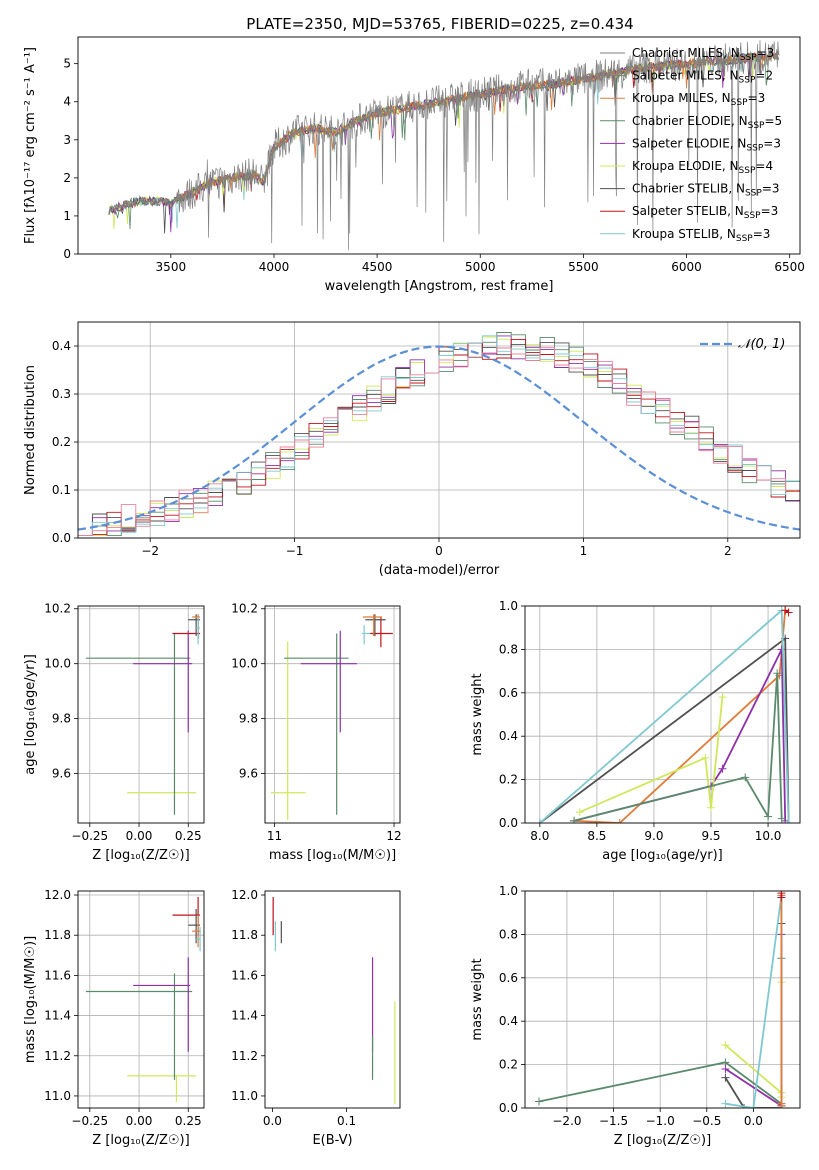  Describe the element at coordinates (67, 64) in the screenshot. I see `y-tick-label: 5` at that location.